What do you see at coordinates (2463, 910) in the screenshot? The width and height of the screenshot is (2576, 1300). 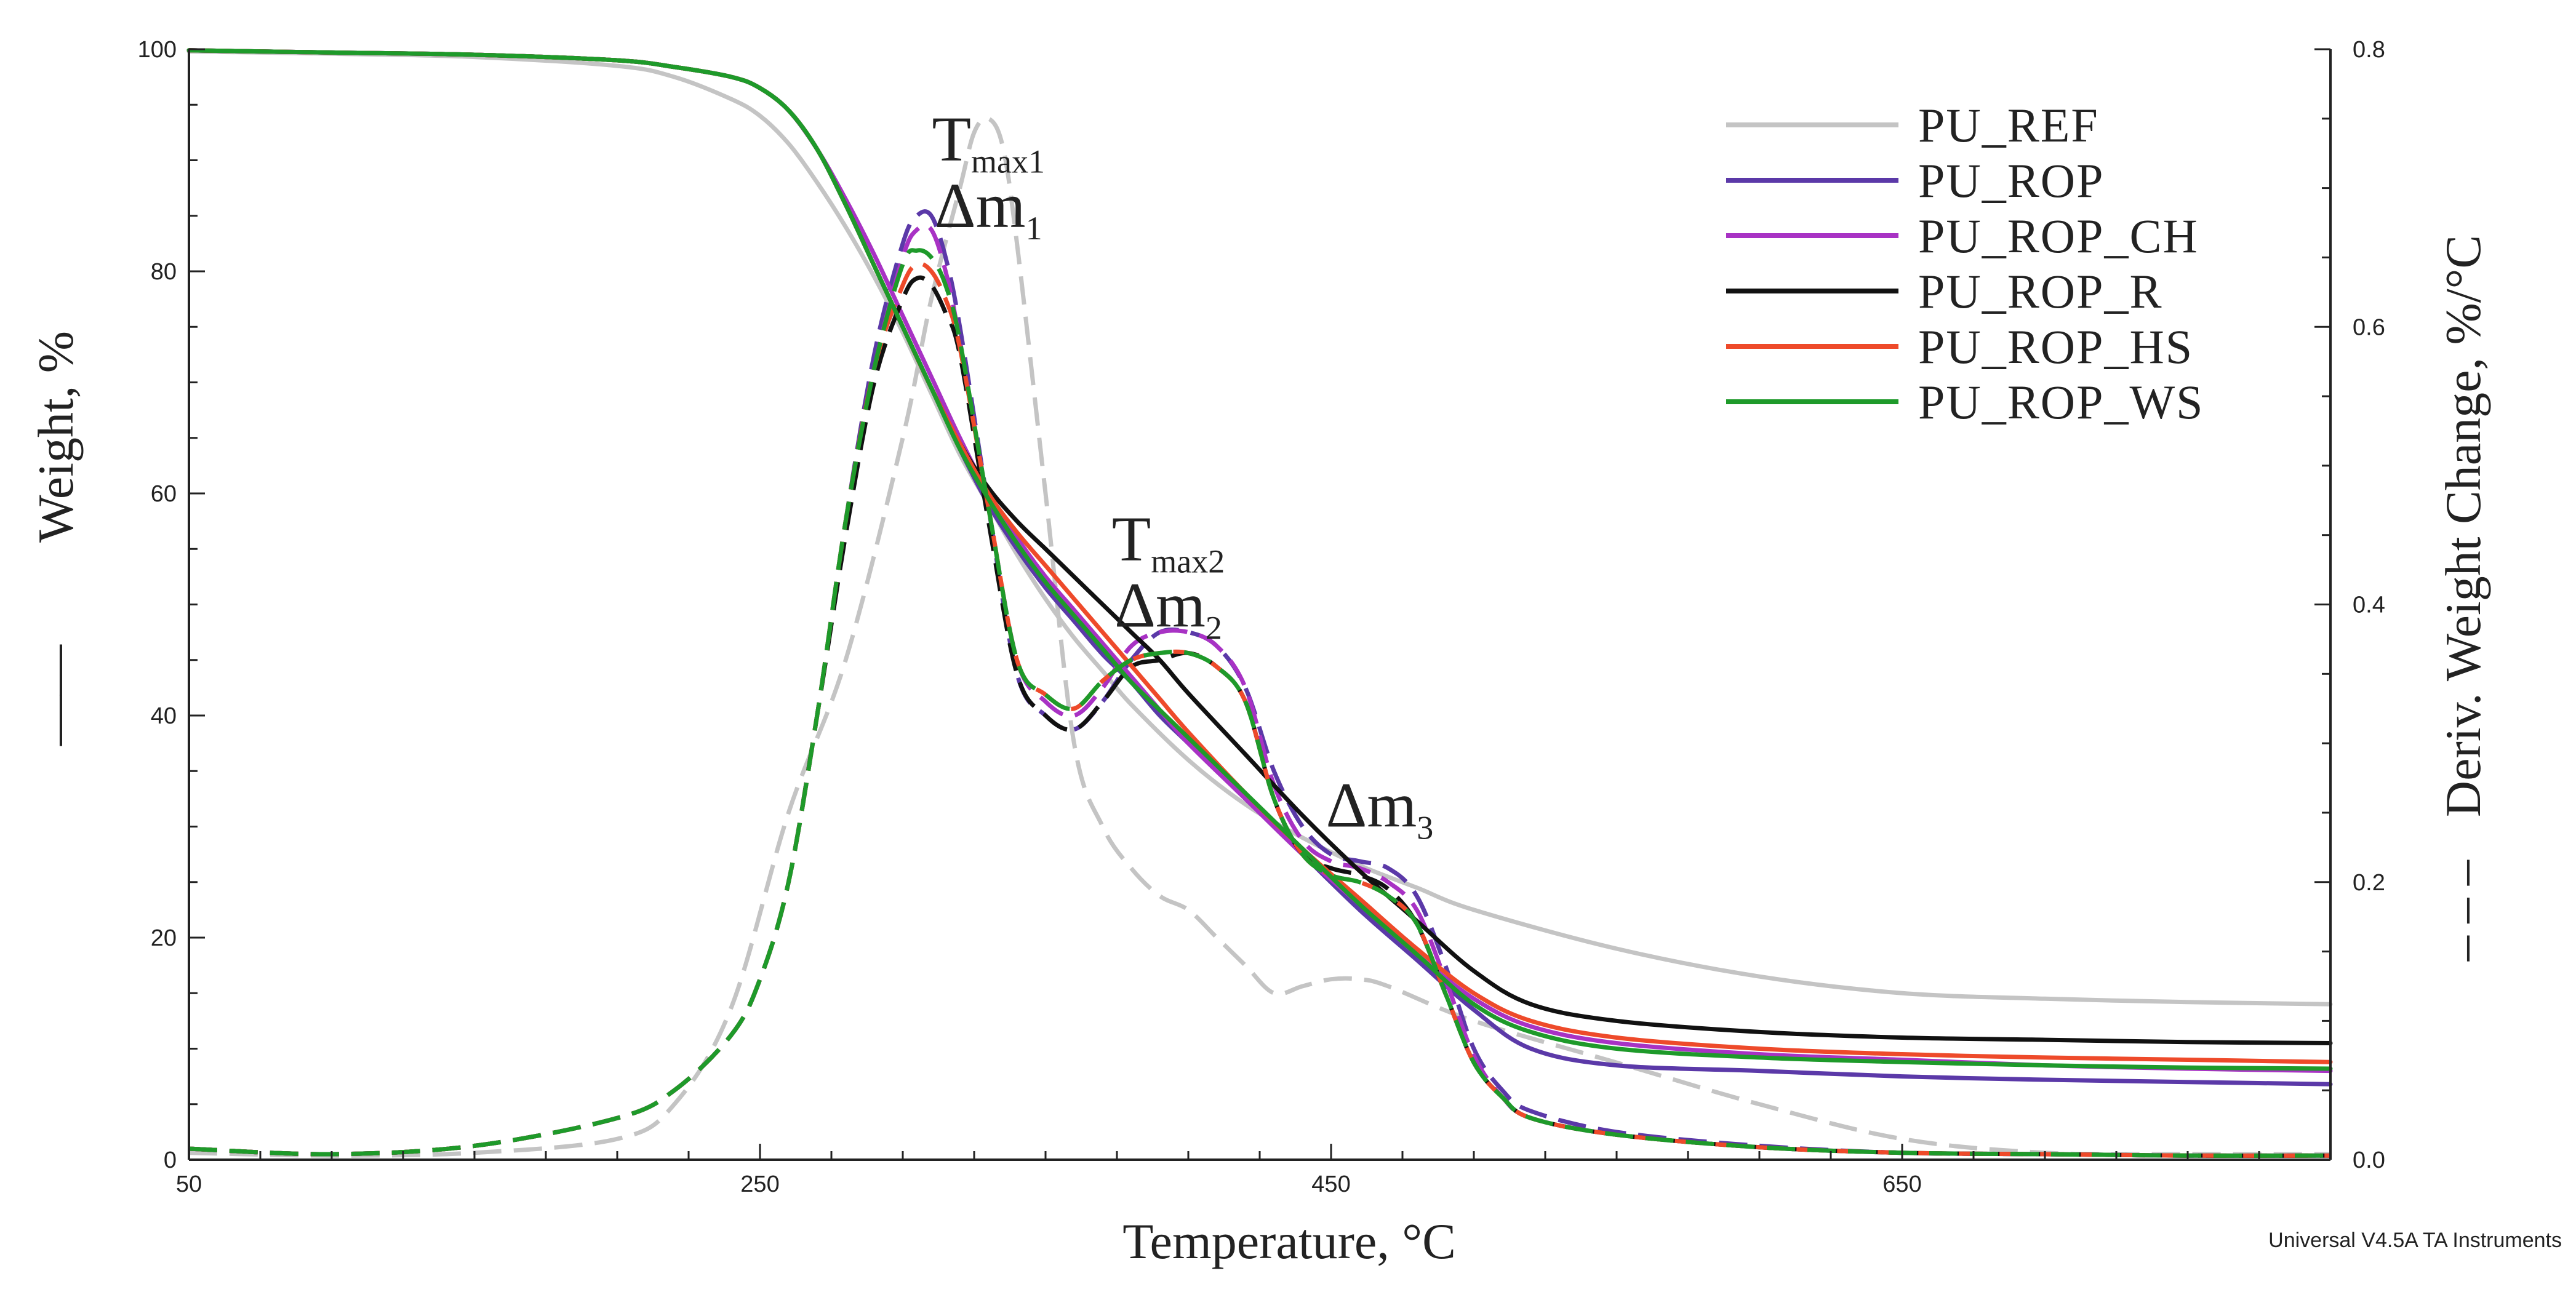 I see `y2-axis-title-marker: – – –` at bounding box center [2463, 910].